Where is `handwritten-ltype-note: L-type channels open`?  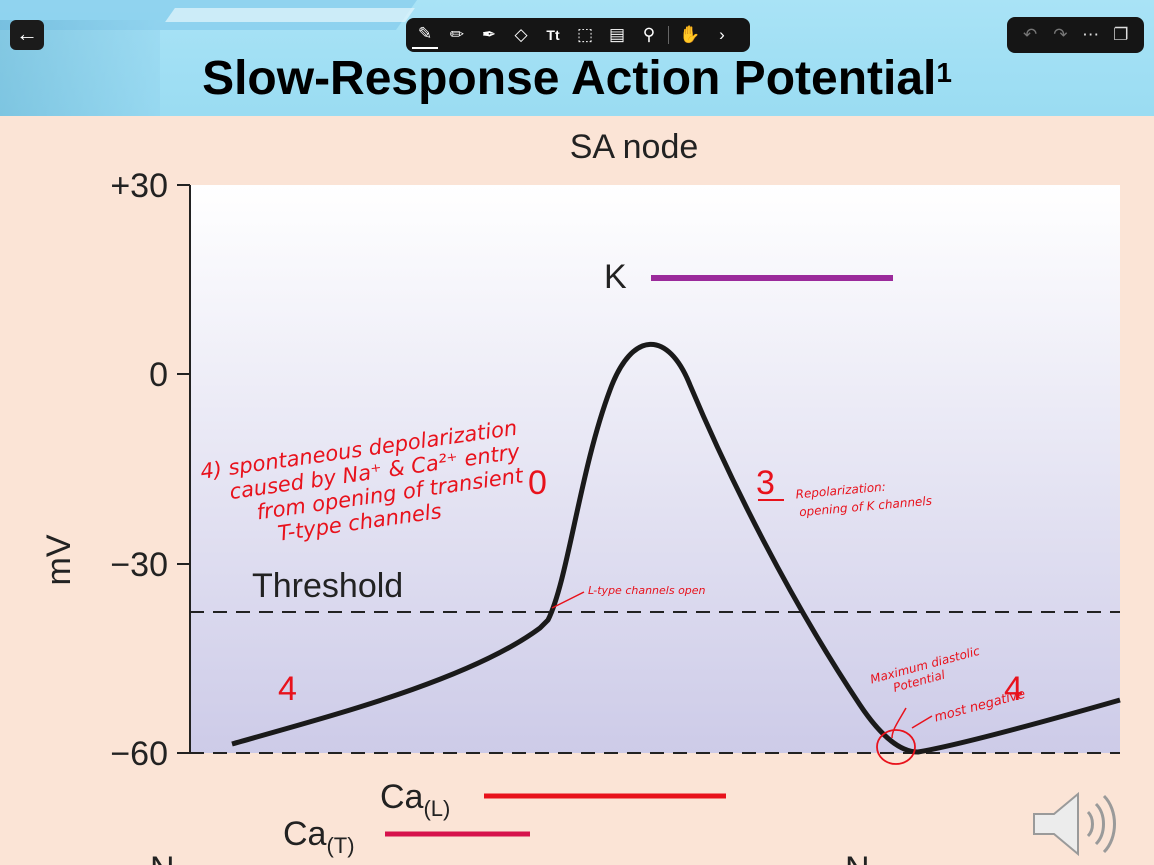
handwritten-ltype-note: L-type channels open is located at coordinates (628, 596).